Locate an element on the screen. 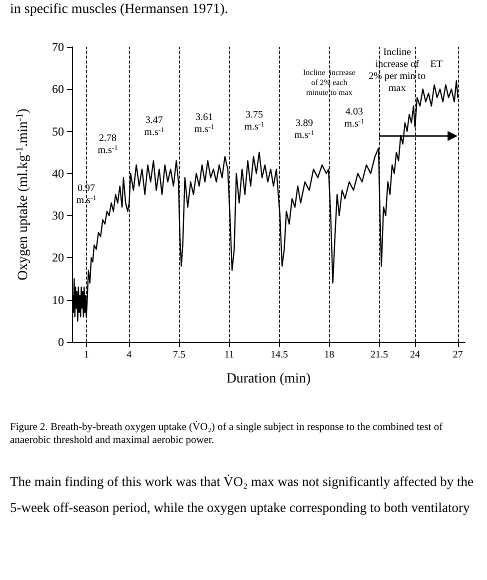 The height and width of the screenshot is (580, 487). y-tick-label: 0 is located at coordinates (61, 342).